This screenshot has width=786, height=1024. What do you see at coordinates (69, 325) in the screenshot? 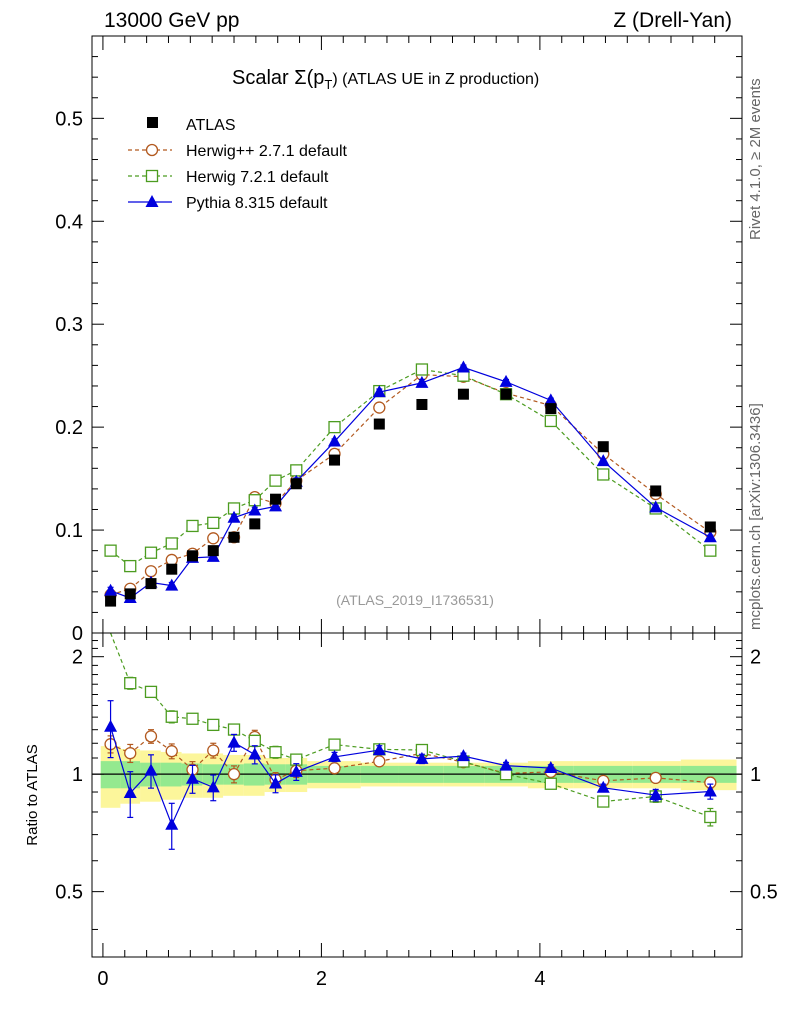
I see `main-ytick-label: 0.3` at bounding box center [69, 325].